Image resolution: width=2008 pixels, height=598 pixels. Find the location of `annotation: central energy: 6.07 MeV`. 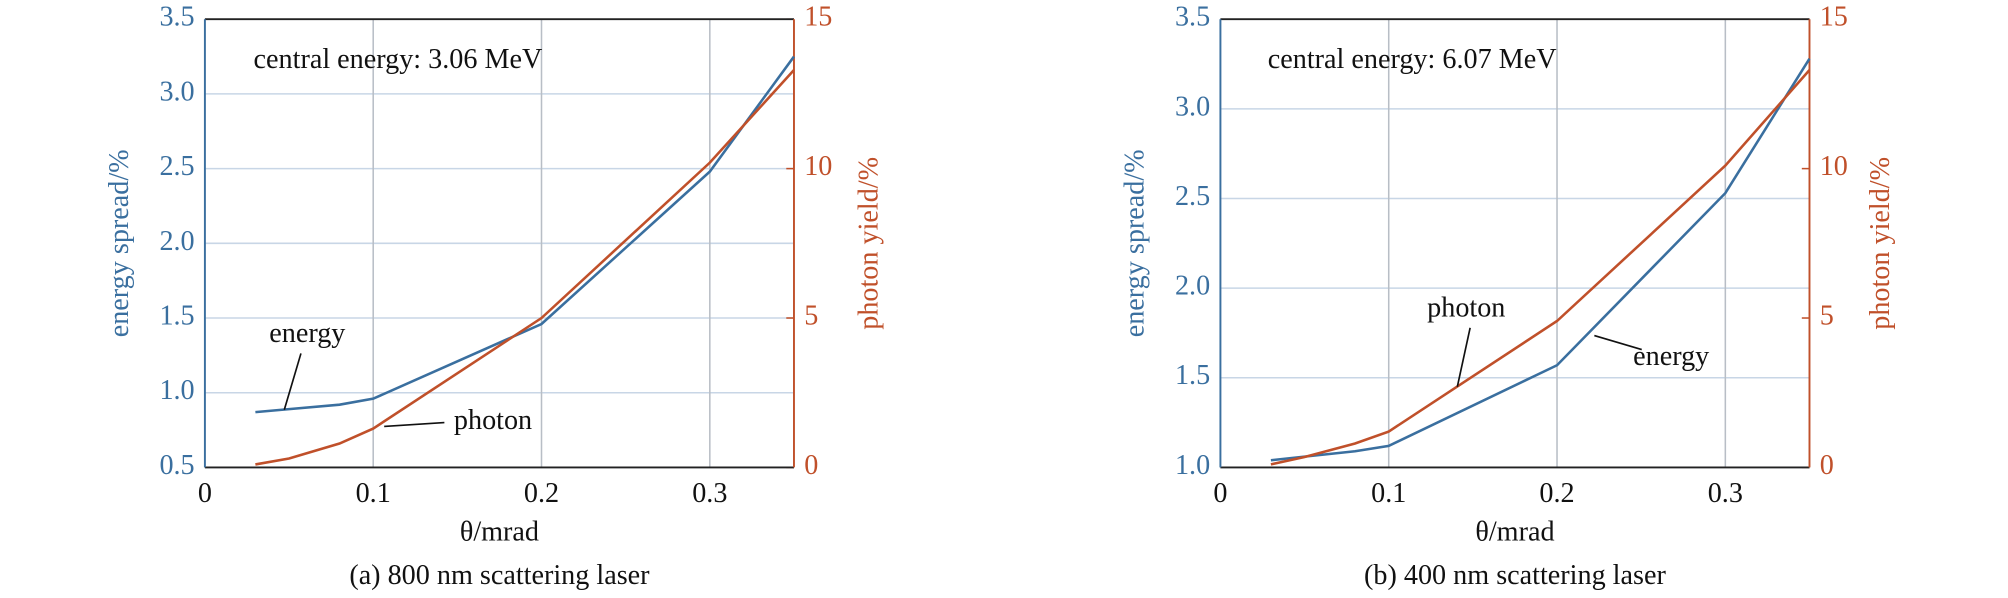

annotation: central energy: 6.07 MeV is located at coordinates (1412, 59).